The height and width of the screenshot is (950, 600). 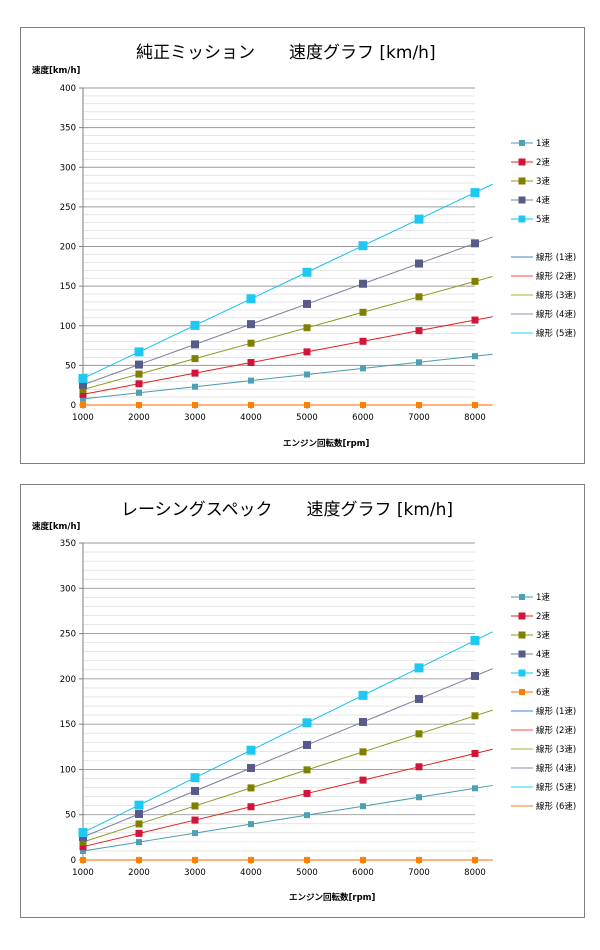 I want to click on legend-item: 4速, so click(x=530, y=655).